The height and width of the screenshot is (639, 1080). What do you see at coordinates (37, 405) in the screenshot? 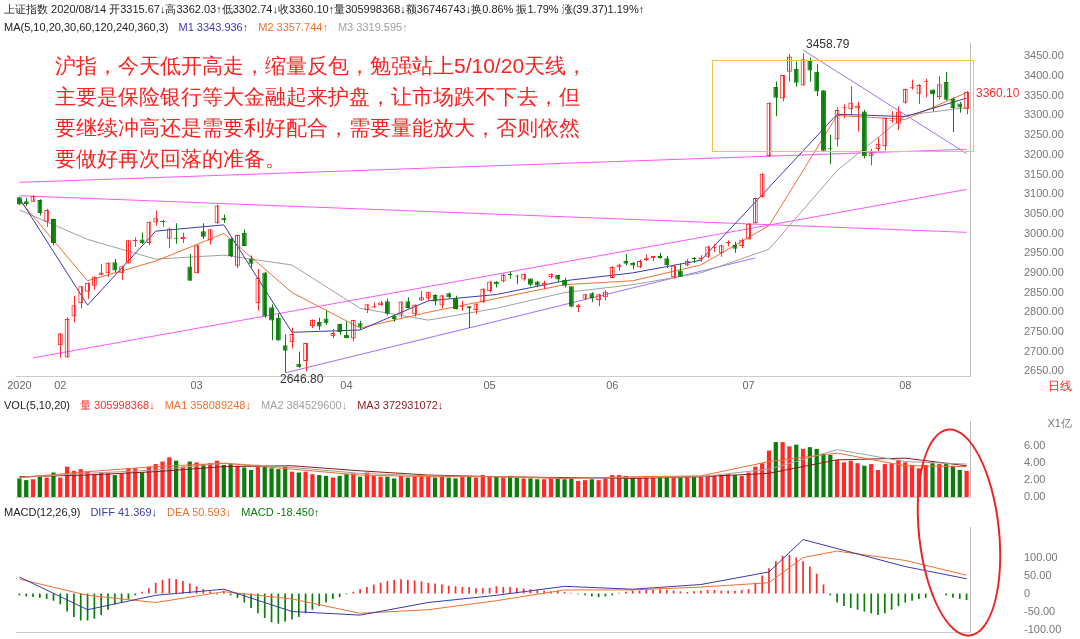
I see `chart-subtitle: VOL(5,10,20)` at bounding box center [37, 405].